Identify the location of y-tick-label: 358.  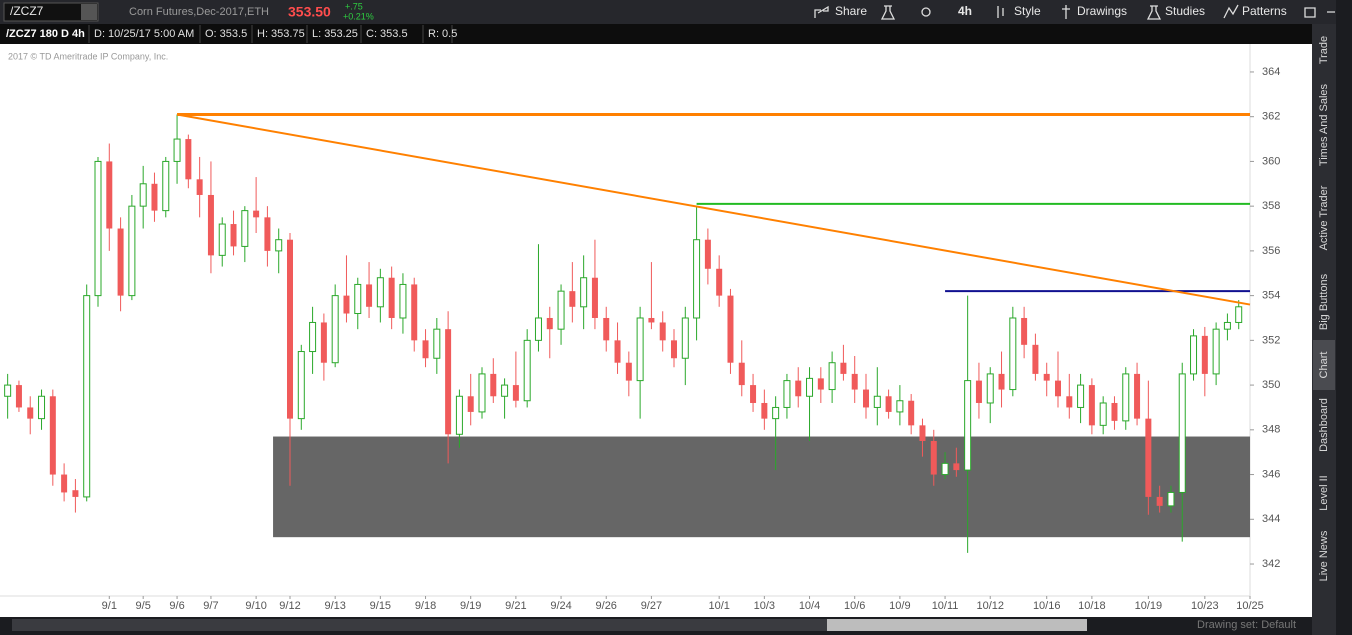
(1271, 206).